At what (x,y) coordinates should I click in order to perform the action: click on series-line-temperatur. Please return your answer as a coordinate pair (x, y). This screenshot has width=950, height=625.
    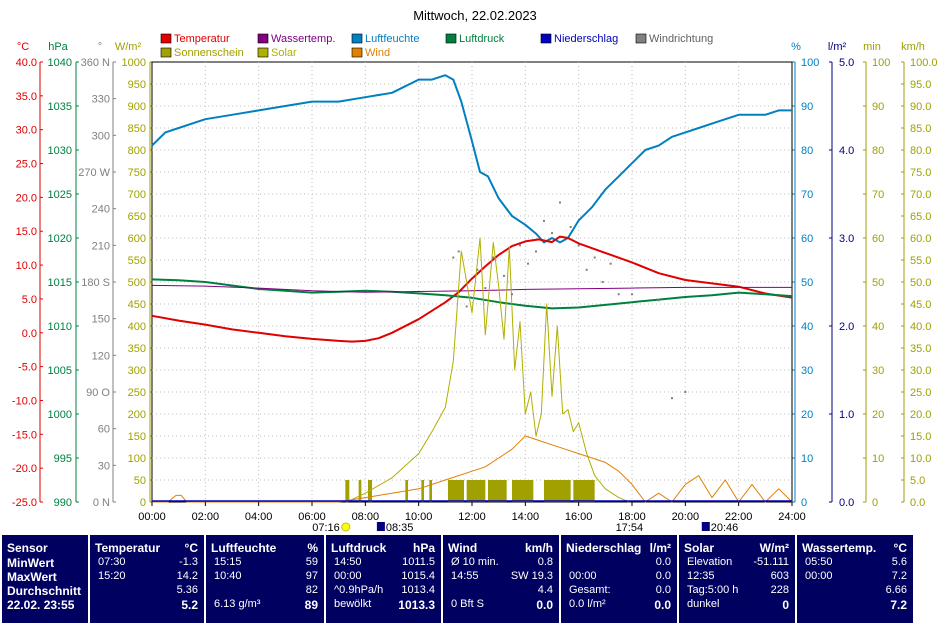
    Looking at the image, I should click on (472, 289).